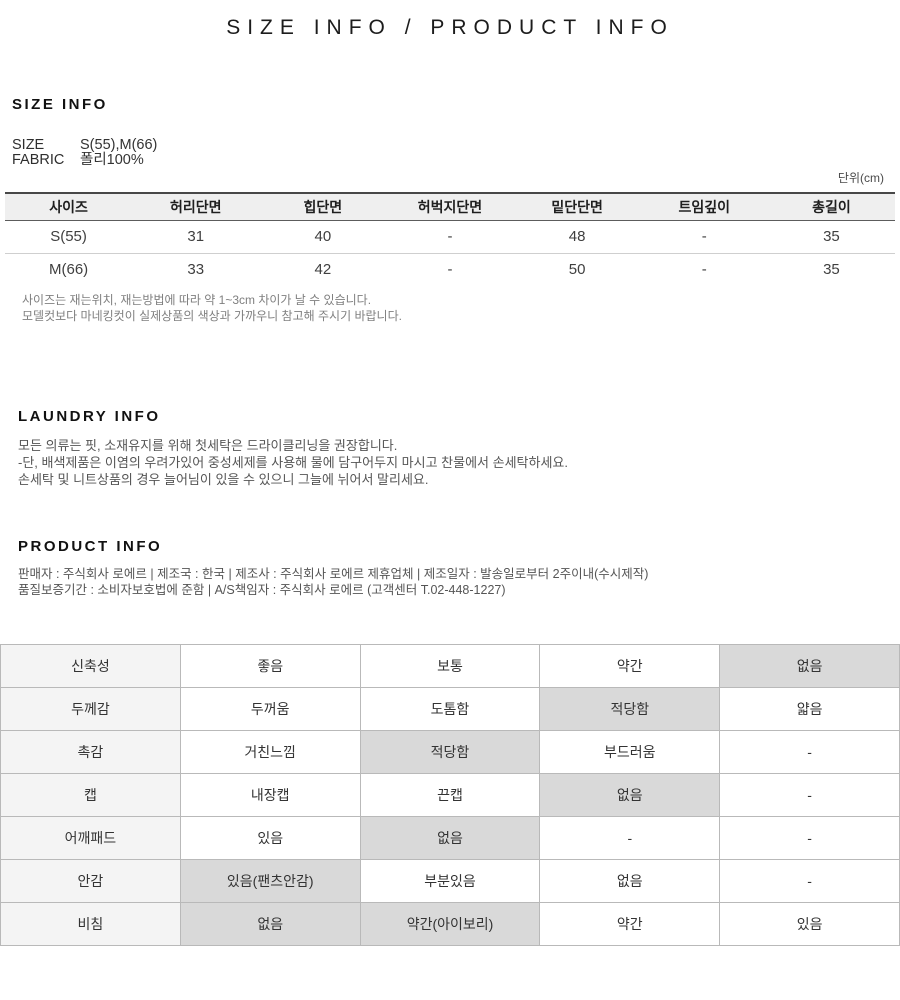  Describe the element at coordinates (90, 752) in the screenshot. I see `spec-row-label: 촉감` at that location.